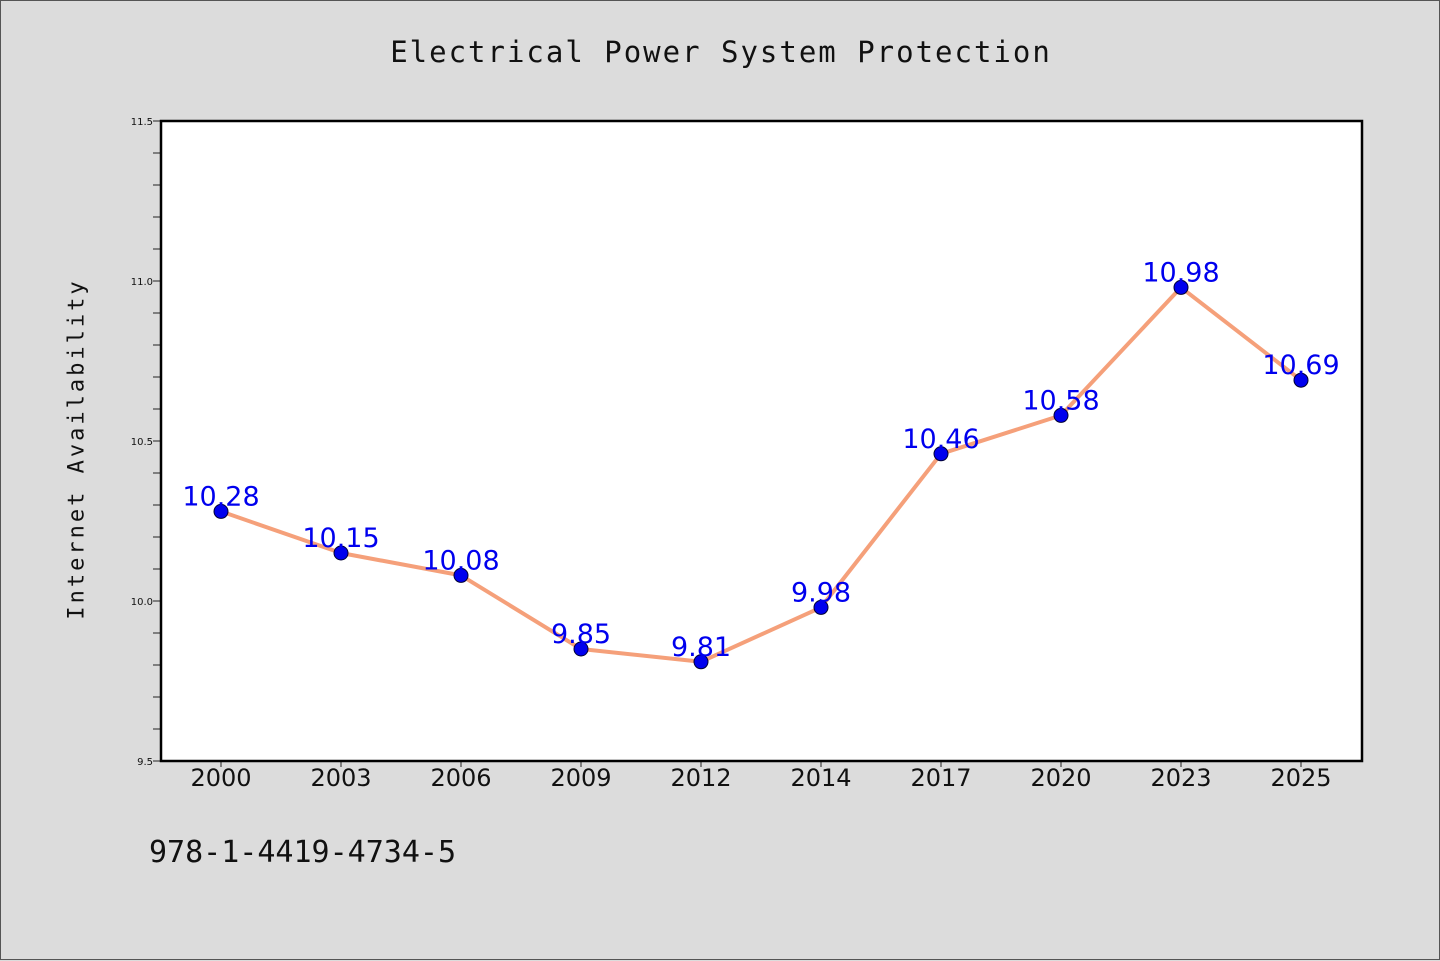 This screenshot has height=961, width=1440. Describe the element at coordinates (821, 592) in the screenshot. I see `data-label: 9.98` at that location.